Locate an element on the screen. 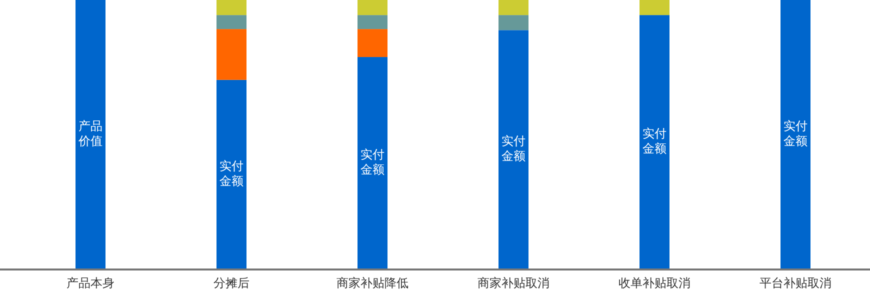 The image size is (870, 294). annotation: 产品价值 is located at coordinates (90, 133).